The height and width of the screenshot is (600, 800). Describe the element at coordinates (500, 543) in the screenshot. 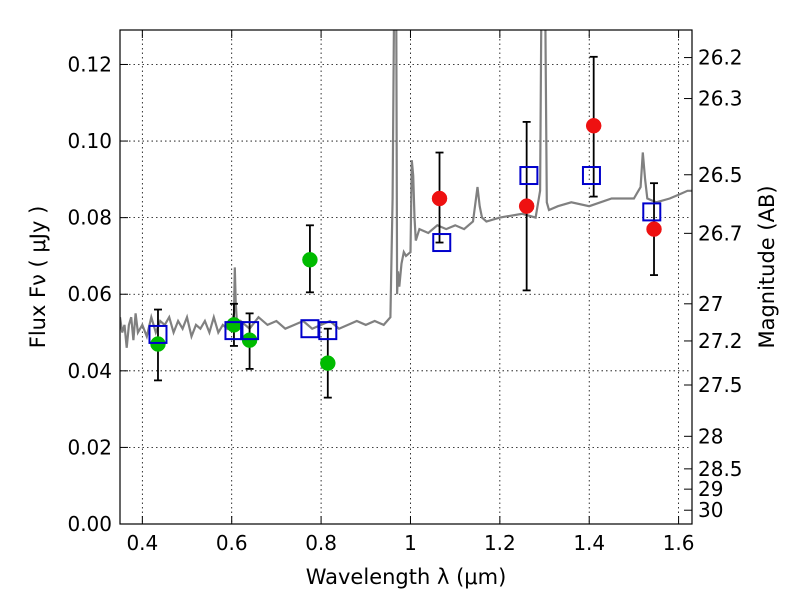

I see `x-tick-label: 1.2` at that location.